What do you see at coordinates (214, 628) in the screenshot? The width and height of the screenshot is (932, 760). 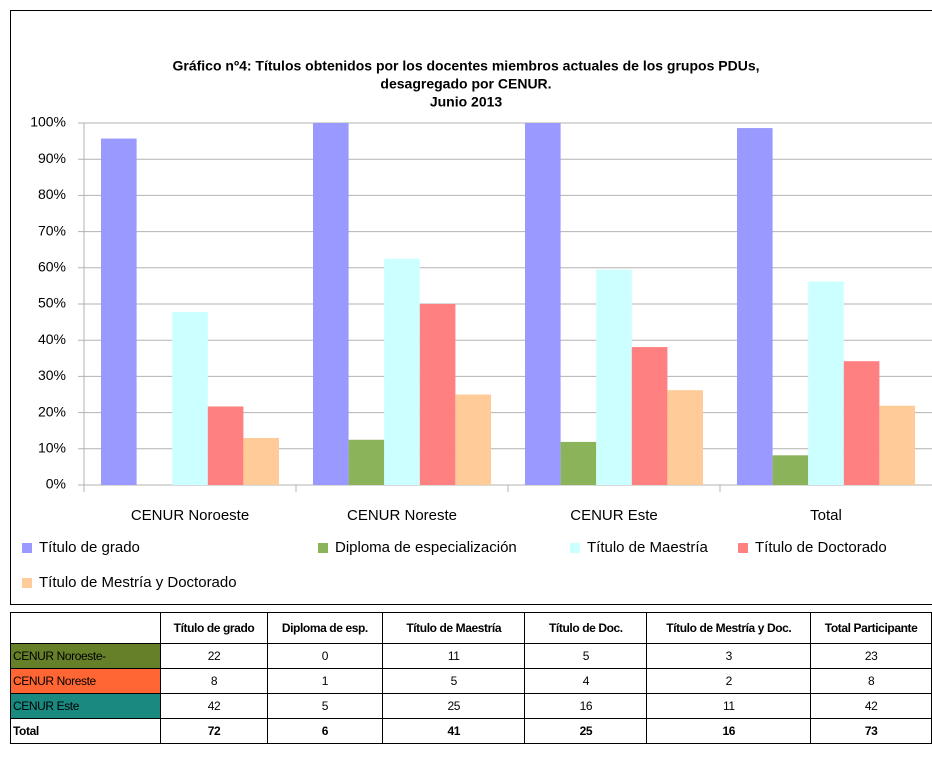 I see `table-cell: Título de grado` at bounding box center [214, 628].